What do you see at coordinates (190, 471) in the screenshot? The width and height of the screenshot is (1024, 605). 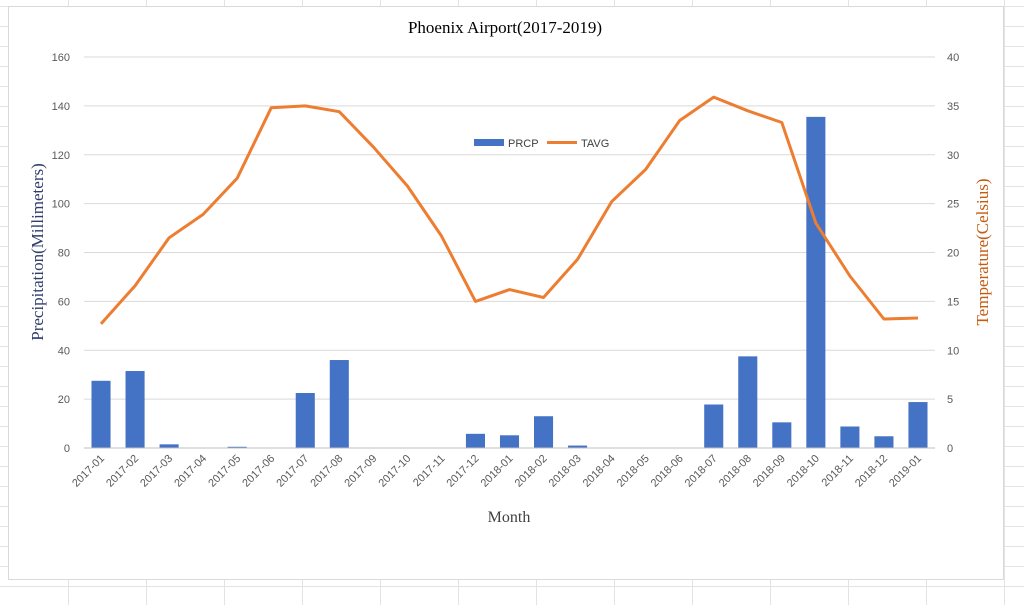 I see `x-tick-label: 2017-04` at bounding box center [190, 471].